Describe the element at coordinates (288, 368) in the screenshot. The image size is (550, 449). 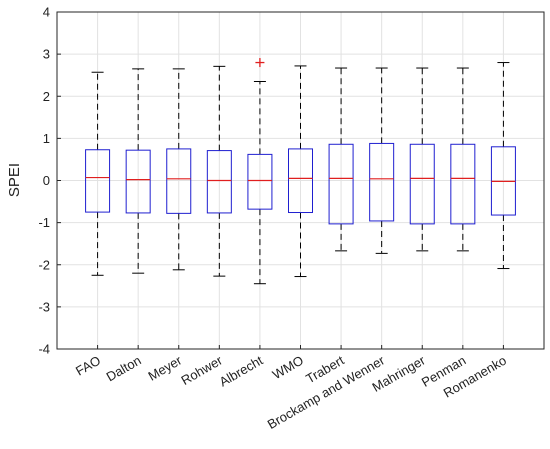
I see `x-tick-label: WMO` at that location.